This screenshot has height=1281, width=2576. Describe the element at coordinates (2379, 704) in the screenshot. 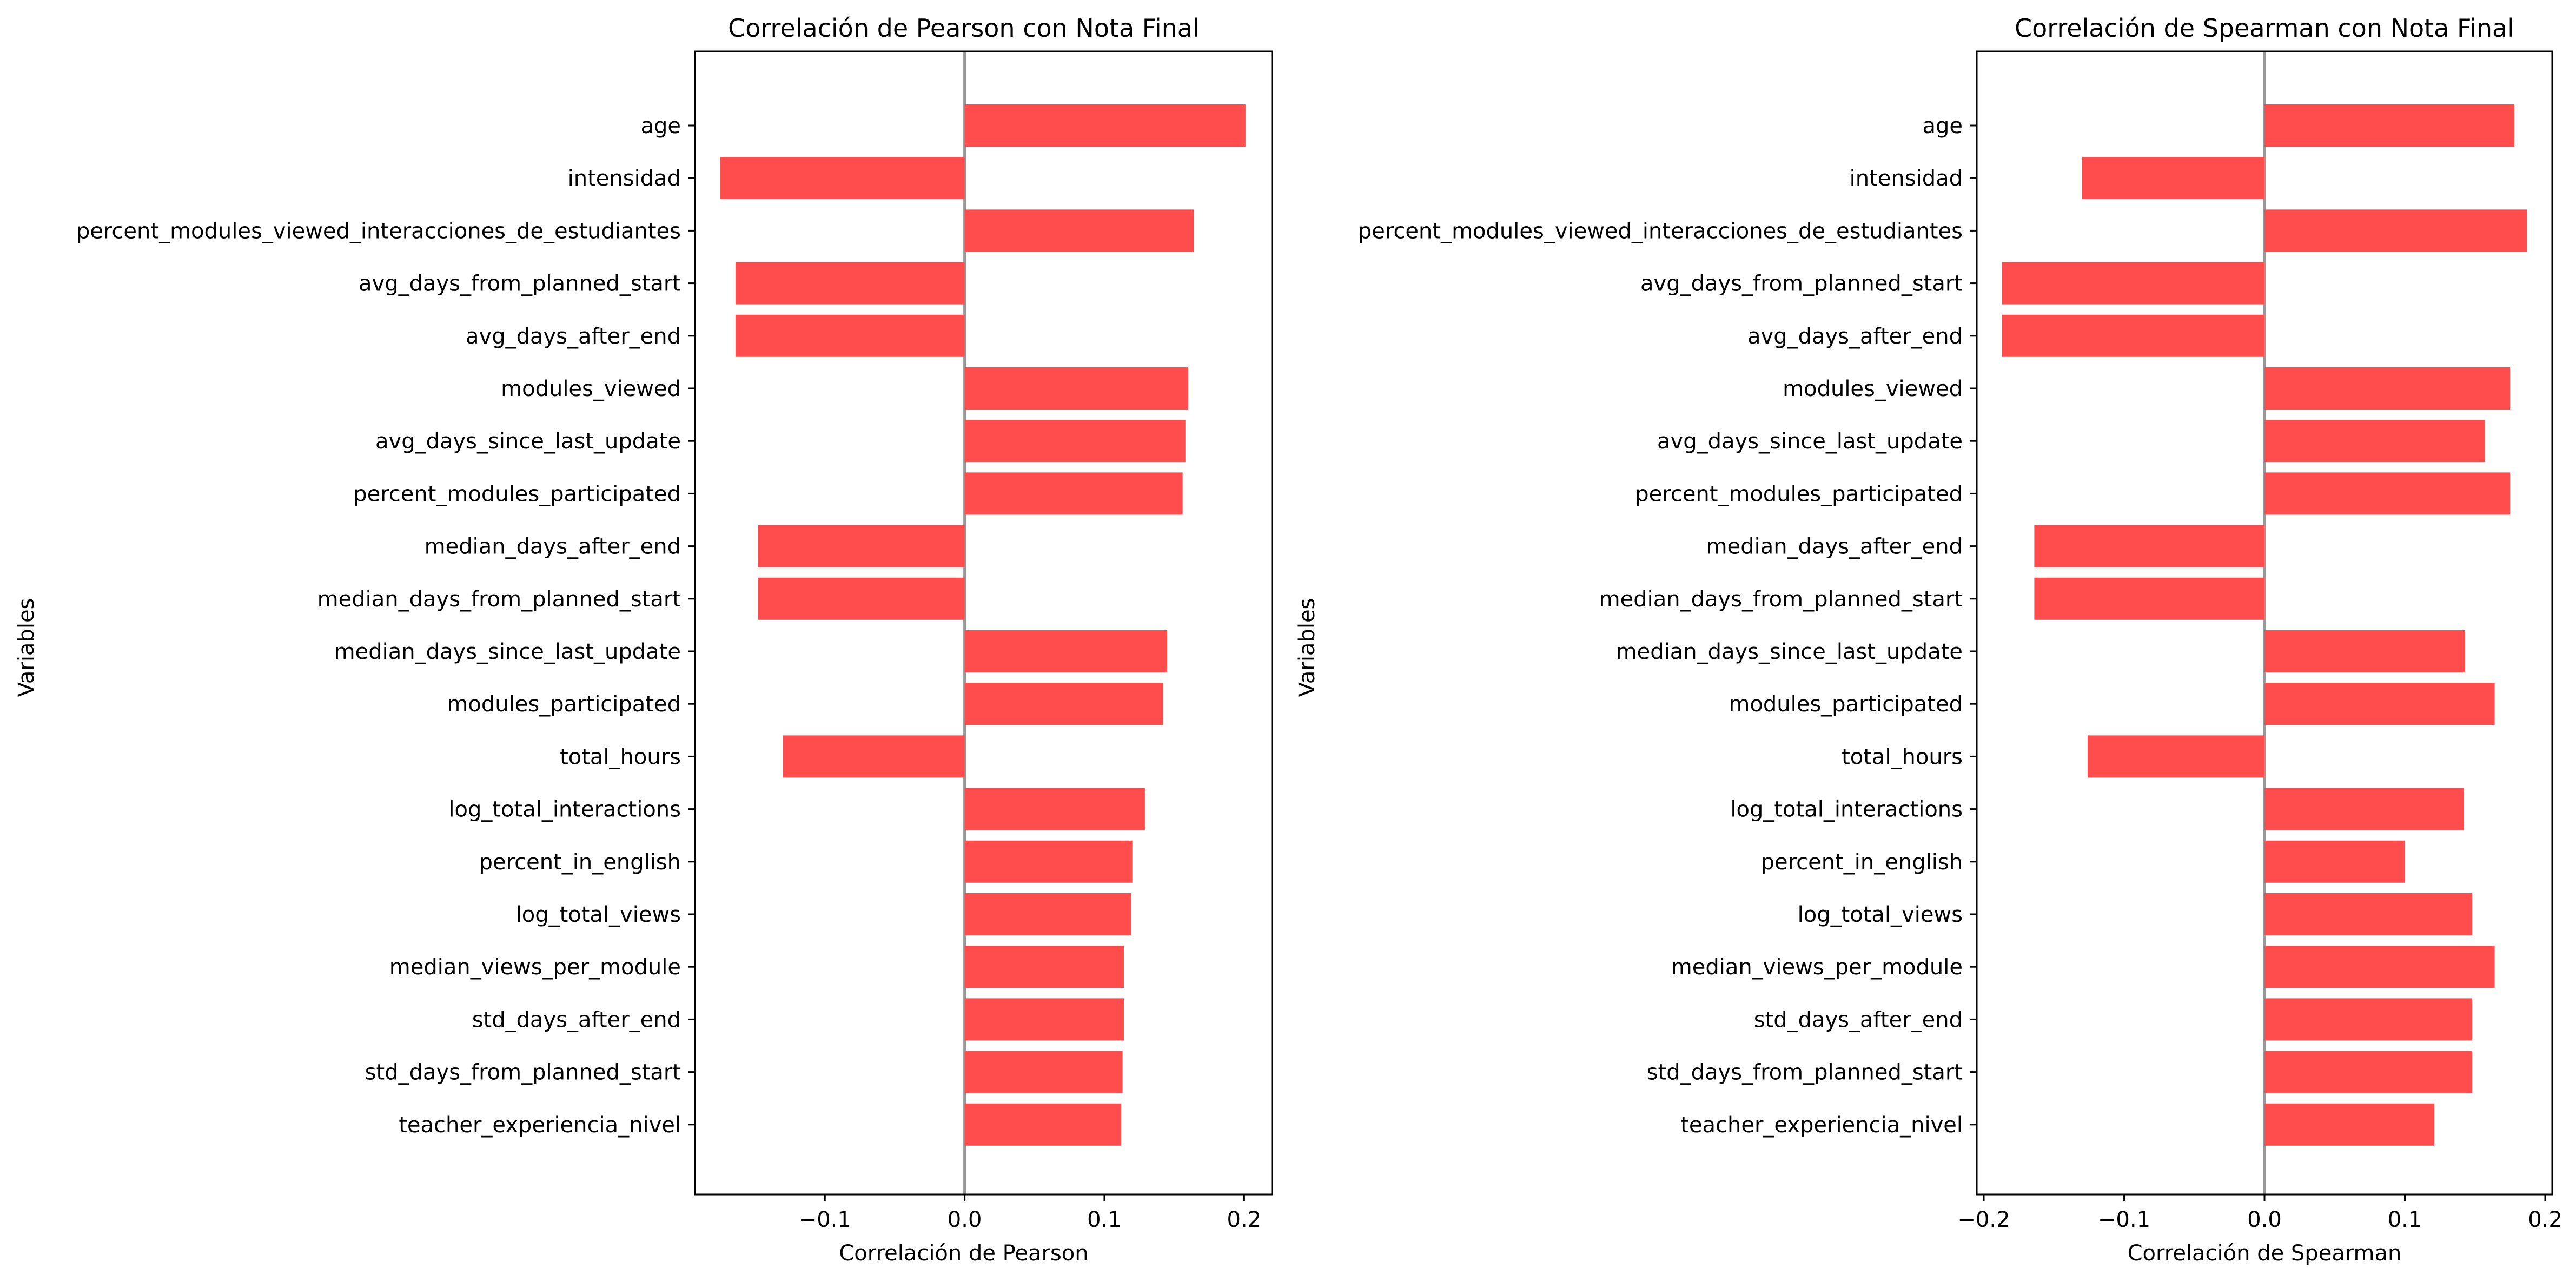

I see `spearman-bar-modules_participated` at that location.